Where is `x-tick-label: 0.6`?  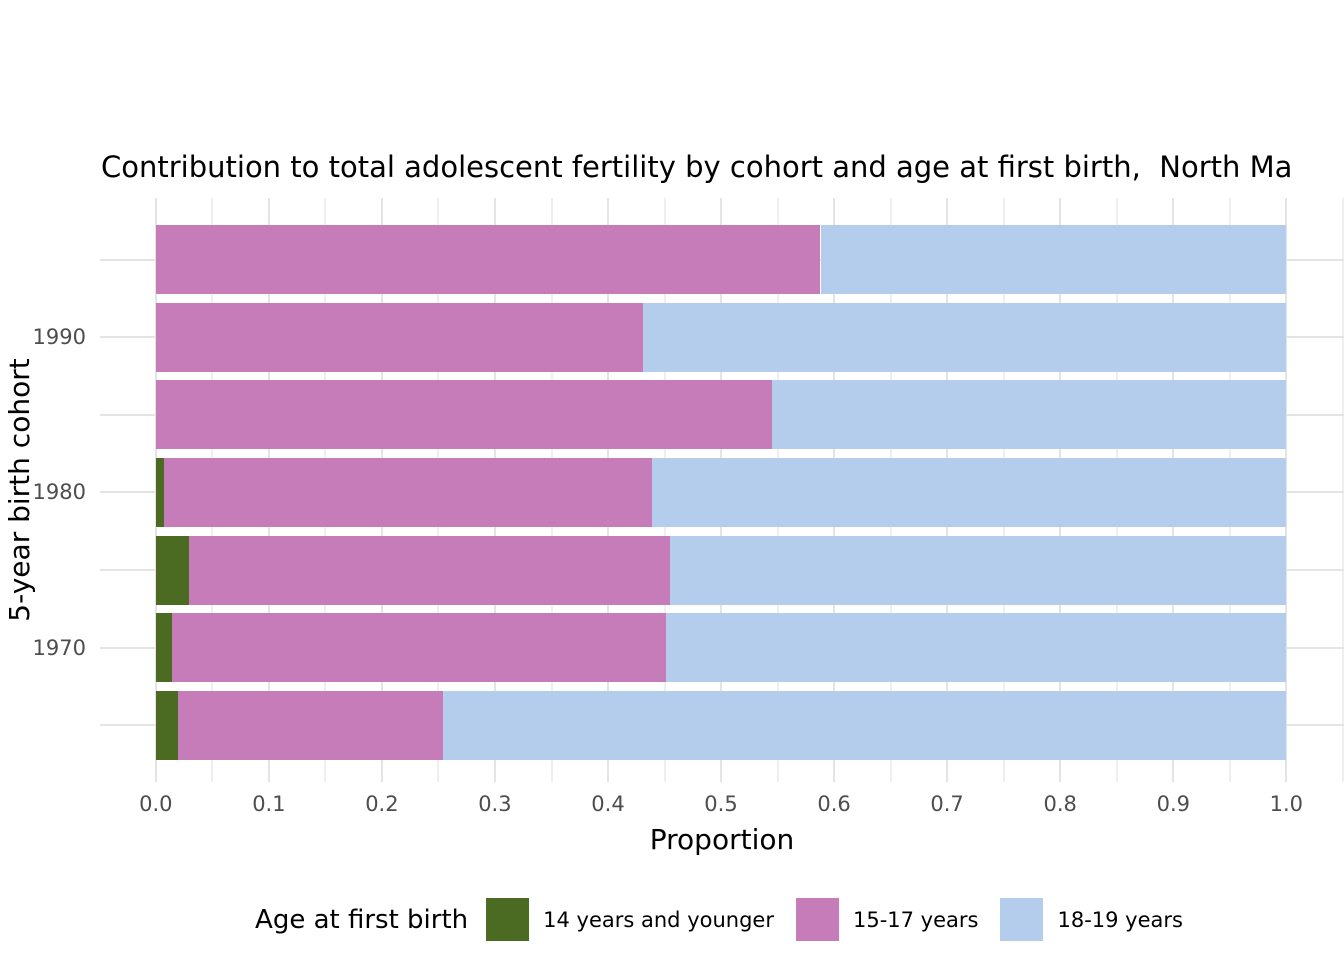 x-tick-label: 0.6 is located at coordinates (834, 804).